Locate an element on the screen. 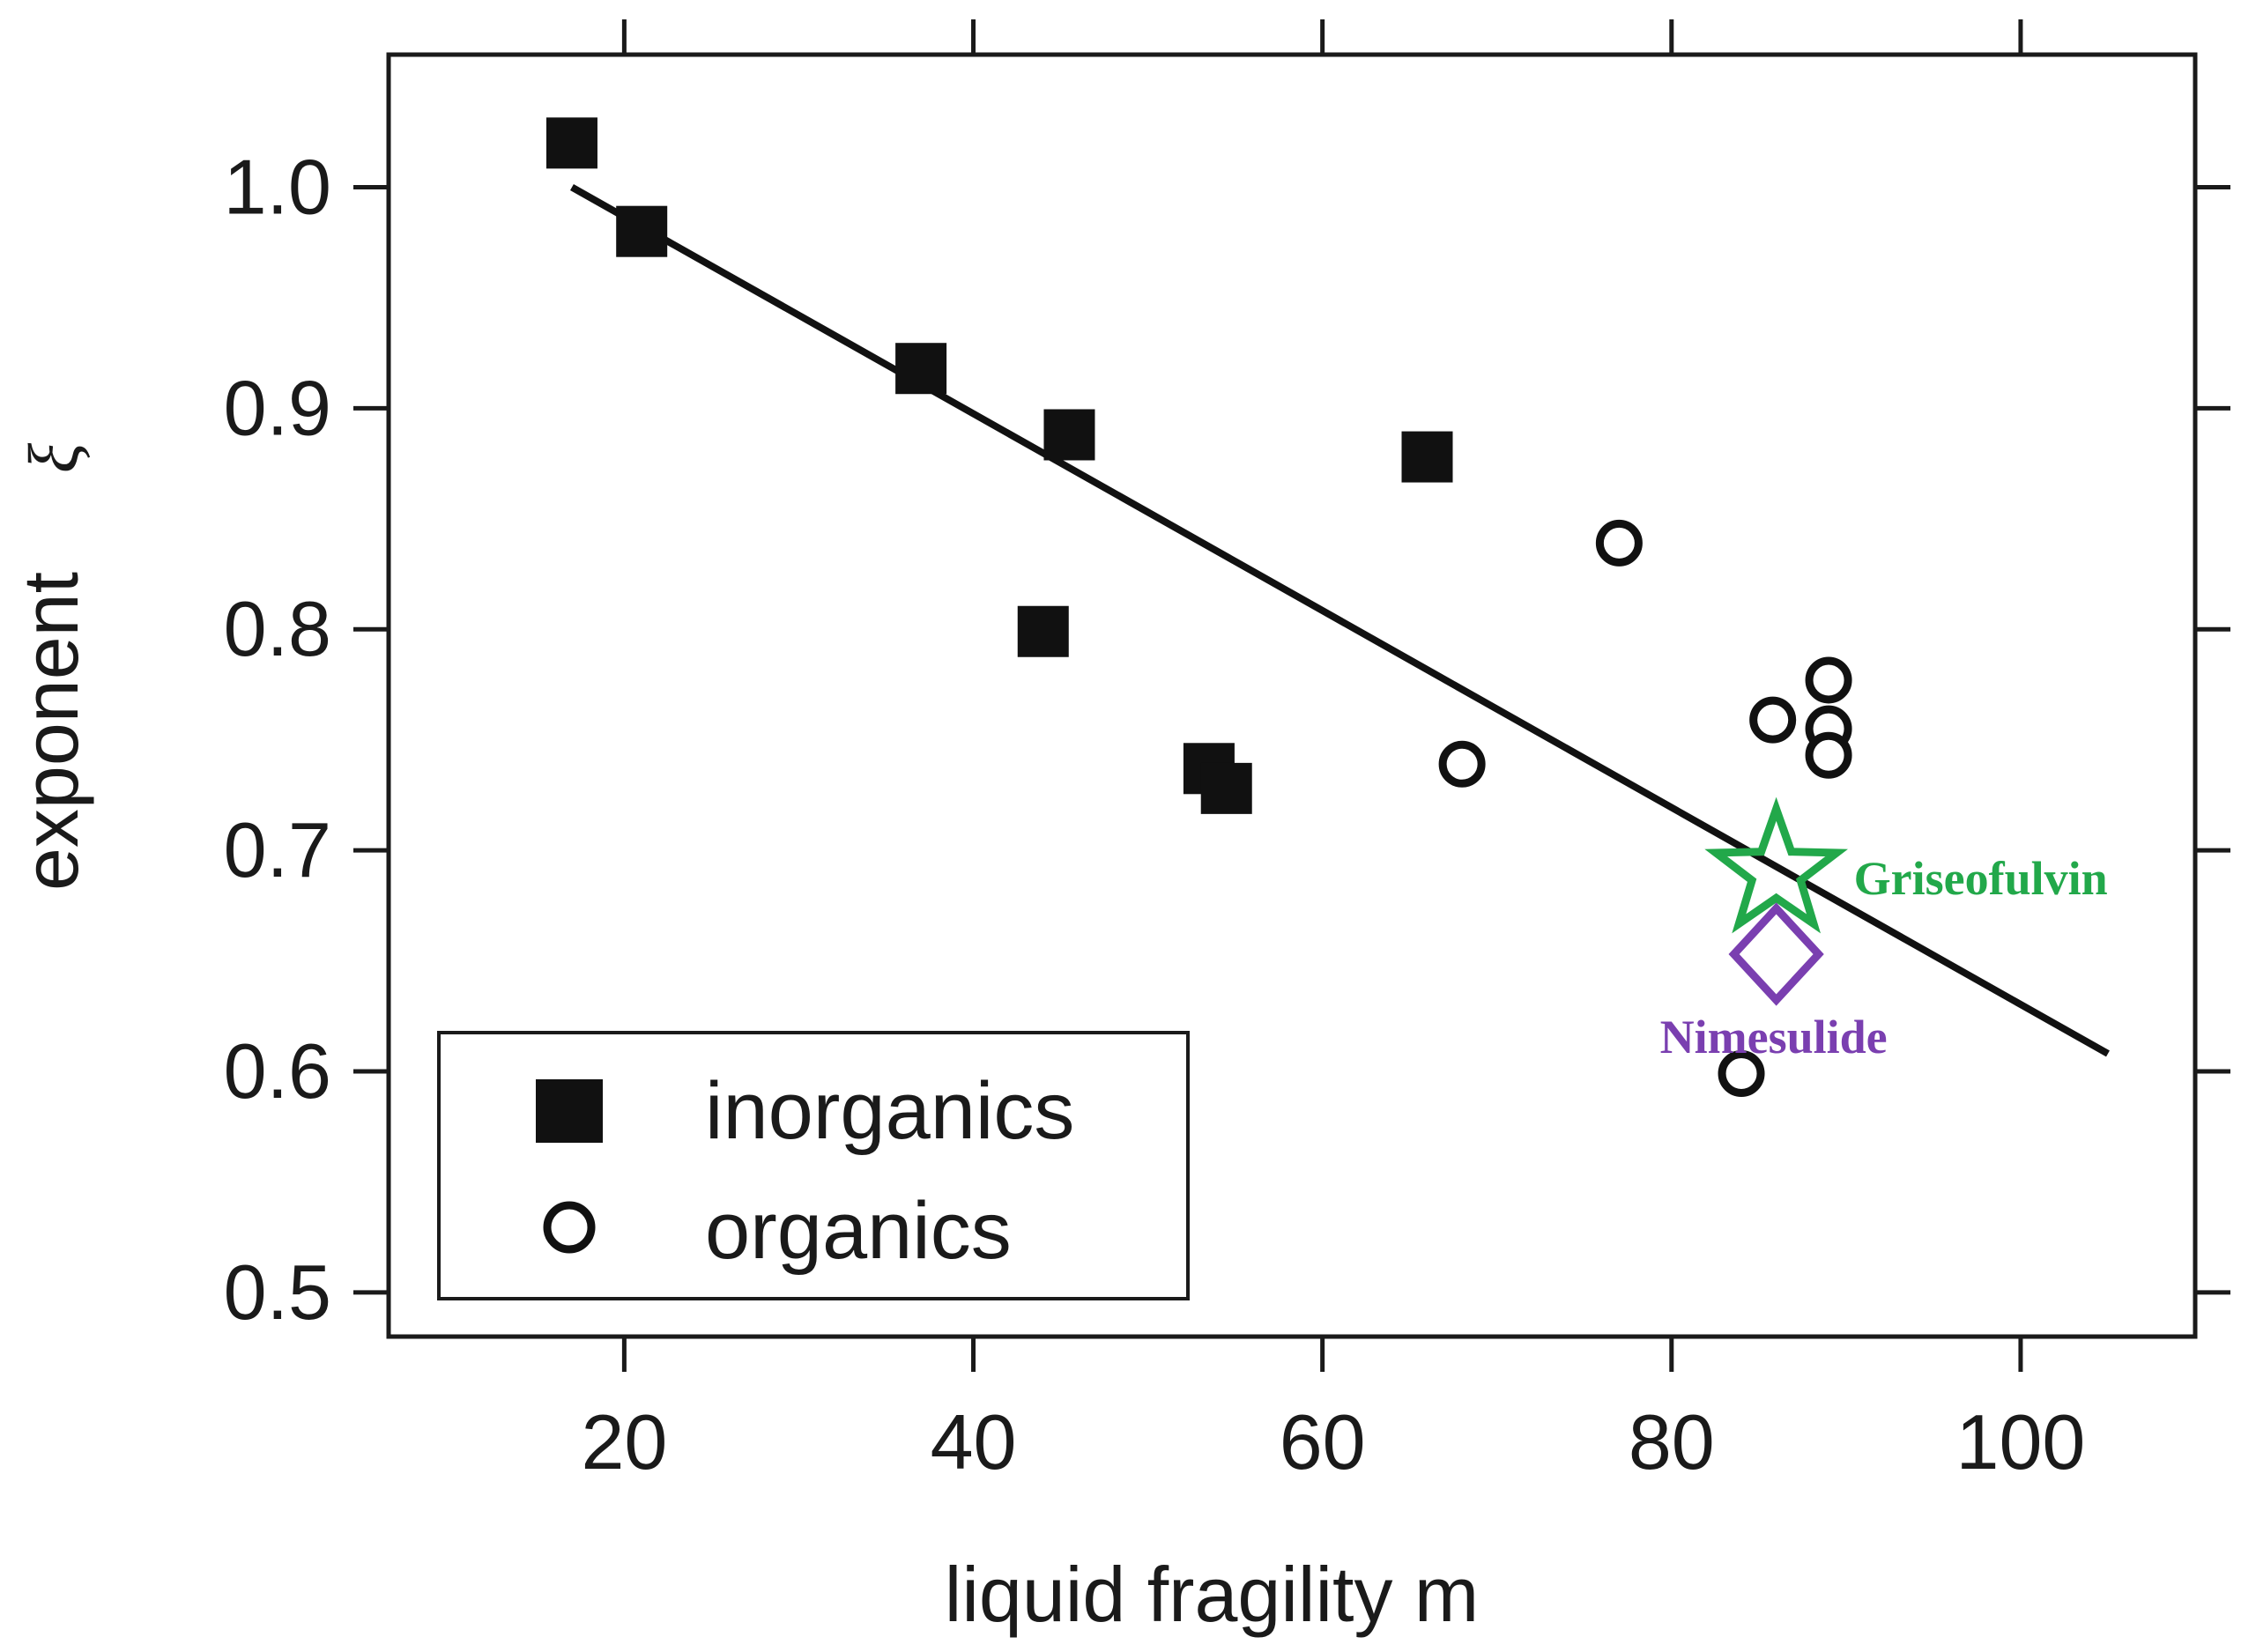  legend-box is located at coordinates (813, 1165).